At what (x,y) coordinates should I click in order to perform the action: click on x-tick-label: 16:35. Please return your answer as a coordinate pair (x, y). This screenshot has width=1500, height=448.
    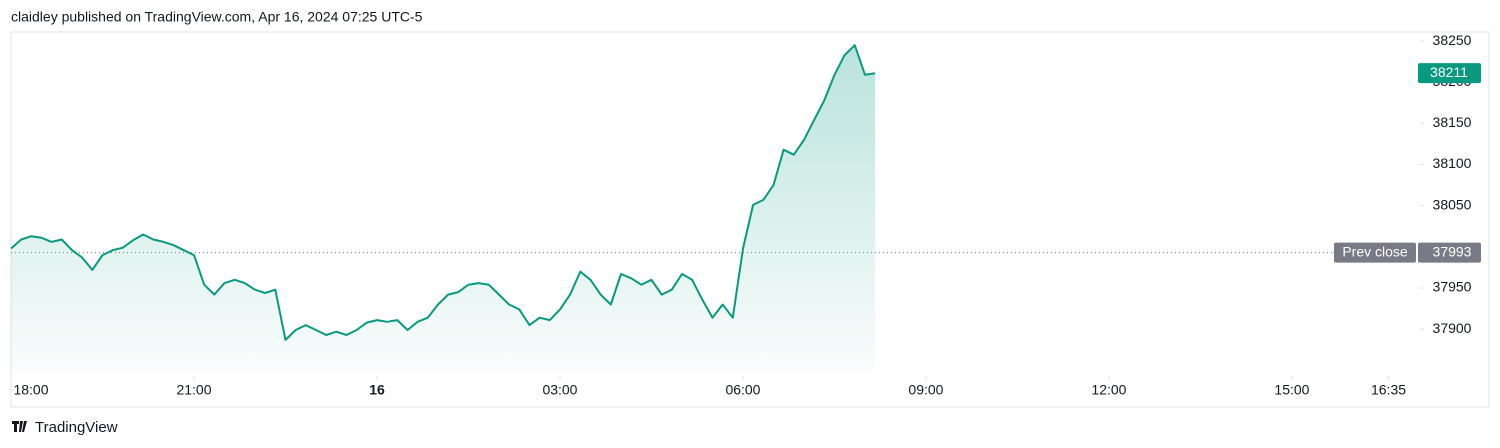
    Looking at the image, I should click on (1388, 390).